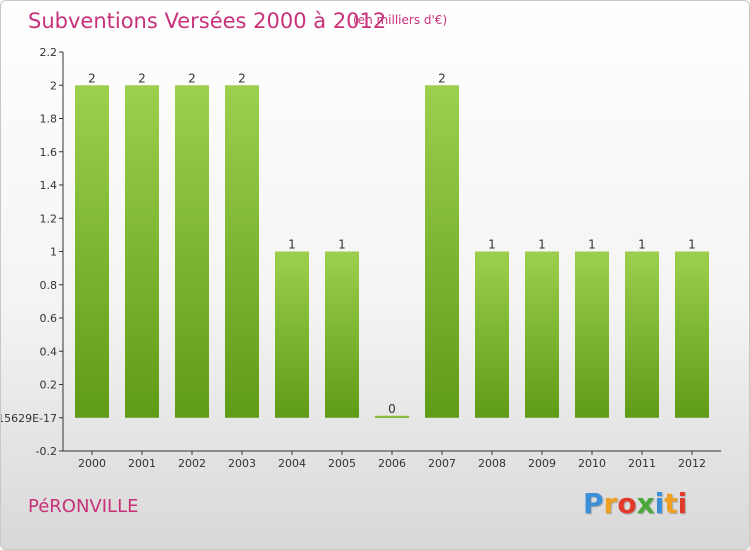 The image size is (750, 550). What do you see at coordinates (592, 463) in the screenshot?
I see `x-tick-label: 2010` at bounding box center [592, 463].